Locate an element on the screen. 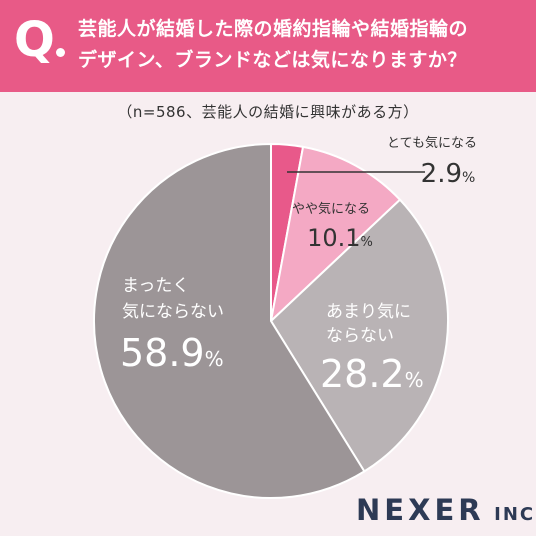  slice-label-not-very-line1: あまり気に is located at coordinates (368, 312).